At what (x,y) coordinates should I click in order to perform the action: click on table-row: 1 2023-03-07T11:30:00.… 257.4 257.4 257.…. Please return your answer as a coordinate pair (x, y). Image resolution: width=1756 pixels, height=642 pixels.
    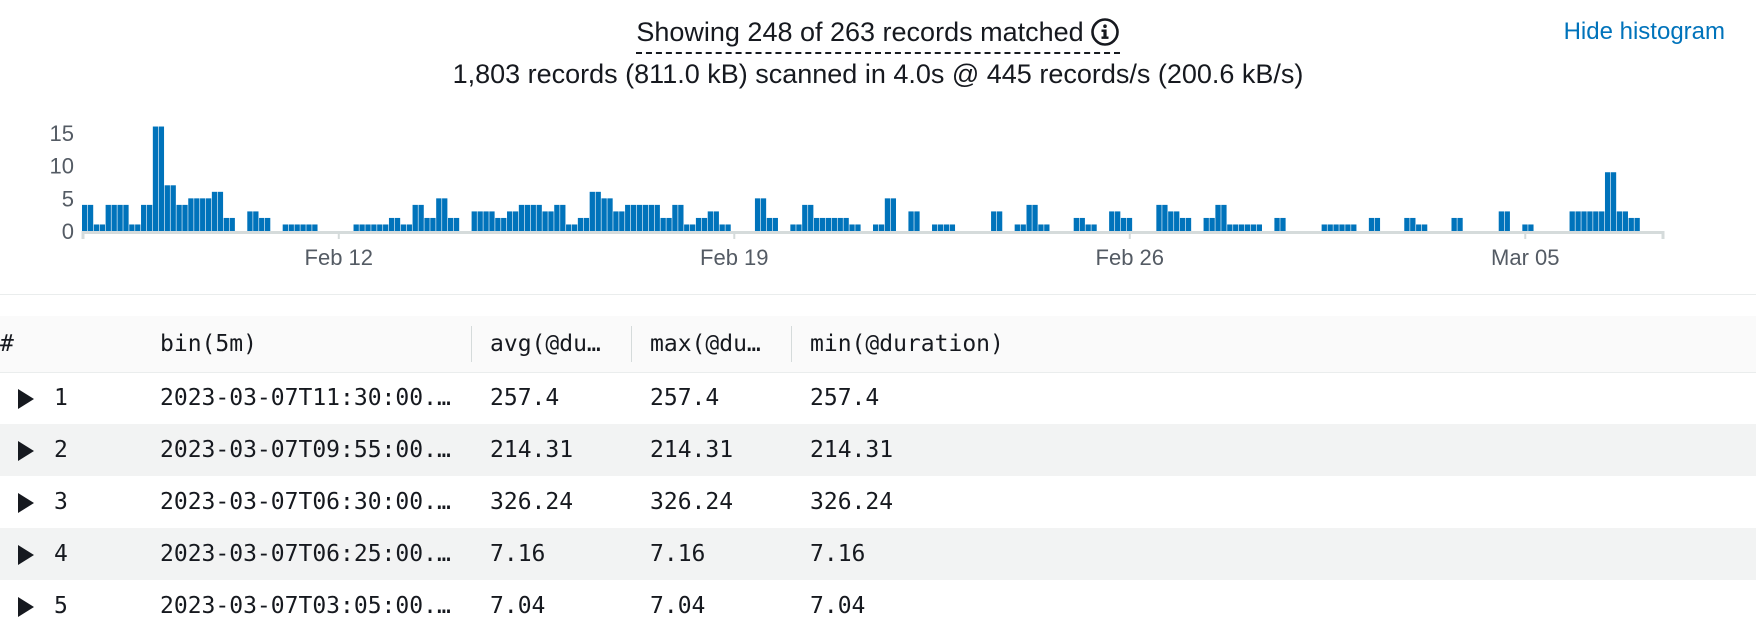
    Looking at the image, I should click on (878, 398).